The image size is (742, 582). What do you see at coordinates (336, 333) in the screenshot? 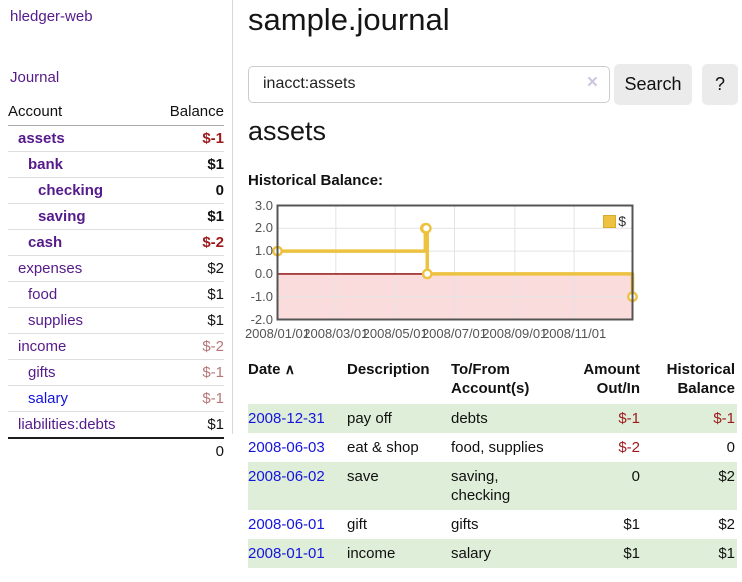
I see `x-axis-tick-label: 2008/03/01` at bounding box center [336, 333].